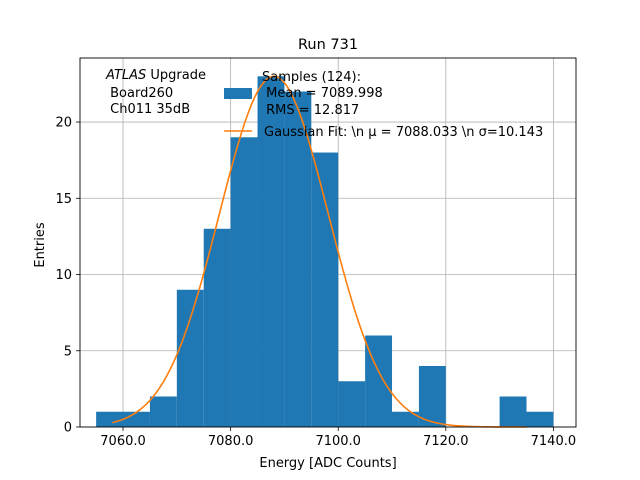 This screenshot has width=640, height=480. What do you see at coordinates (125, 75) in the screenshot?
I see `annotation-atlas: ATLAS` at bounding box center [125, 75].